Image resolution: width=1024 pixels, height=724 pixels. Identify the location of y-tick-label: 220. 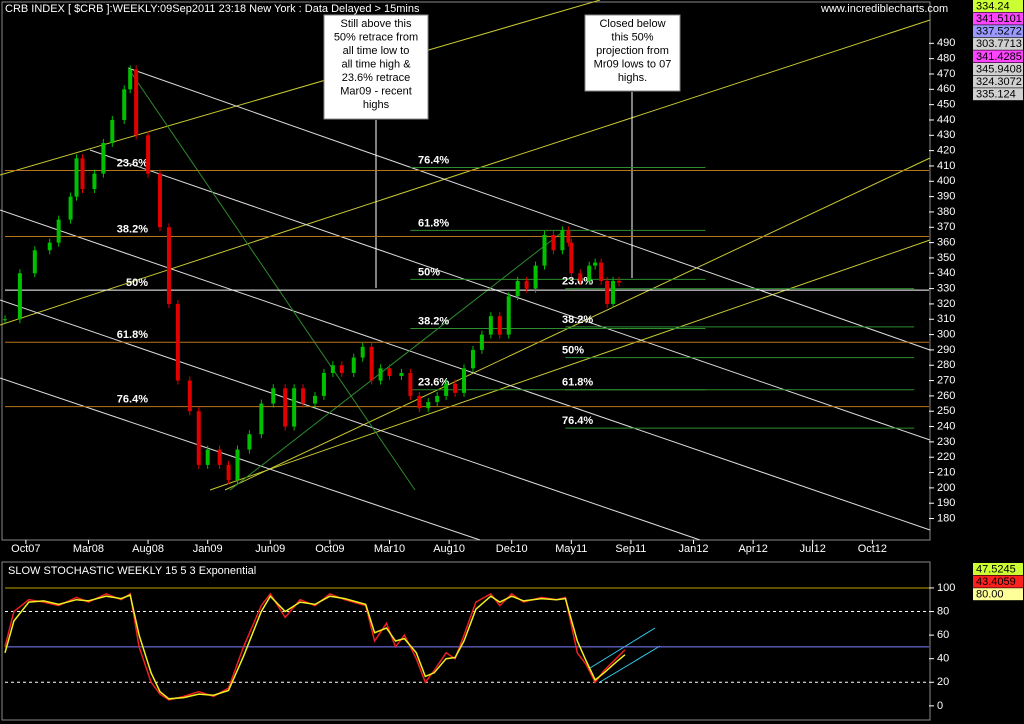
(946, 457).